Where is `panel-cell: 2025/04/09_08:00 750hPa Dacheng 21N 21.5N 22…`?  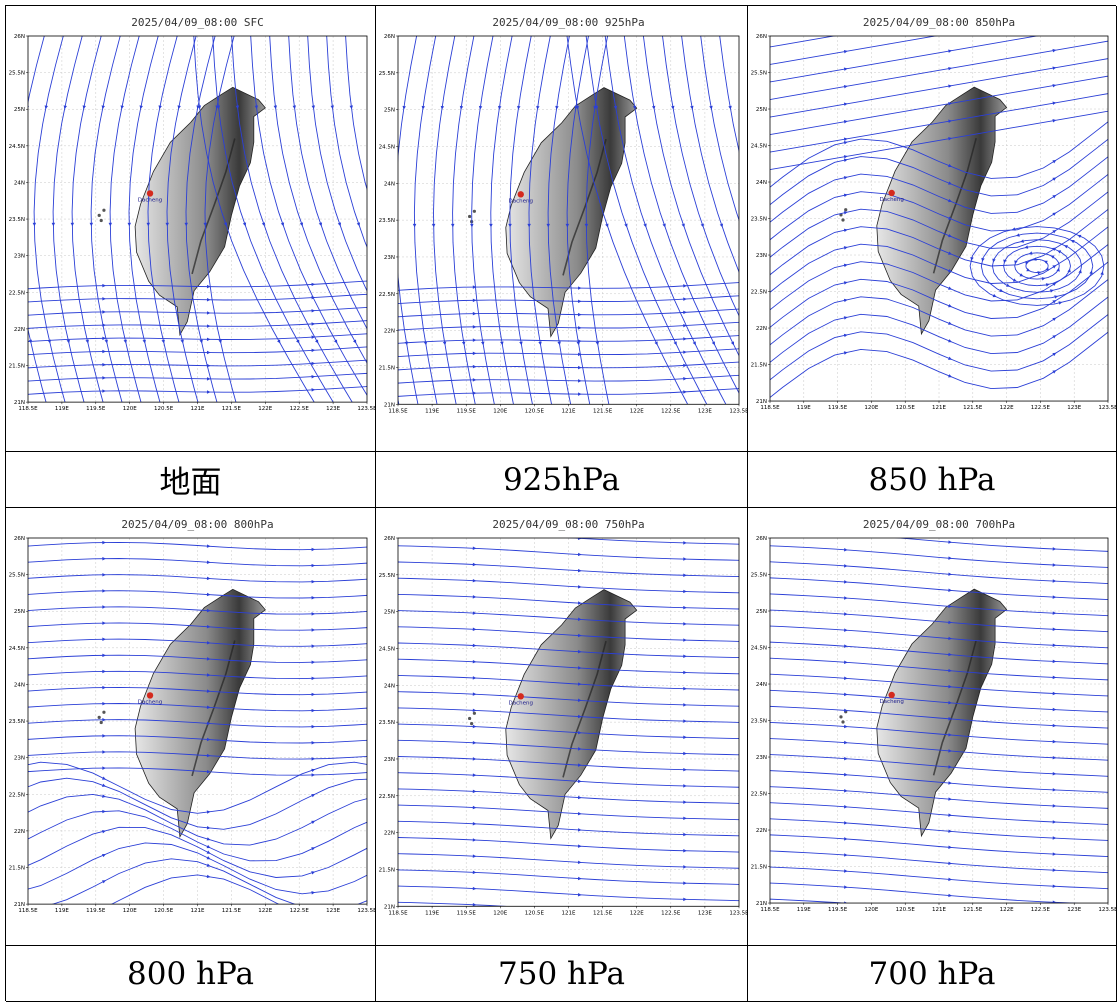 panel-cell: 2025/04/09_08:00 750hPa Dacheng 21N 21.5N 22… is located at coordinates (562, 727).